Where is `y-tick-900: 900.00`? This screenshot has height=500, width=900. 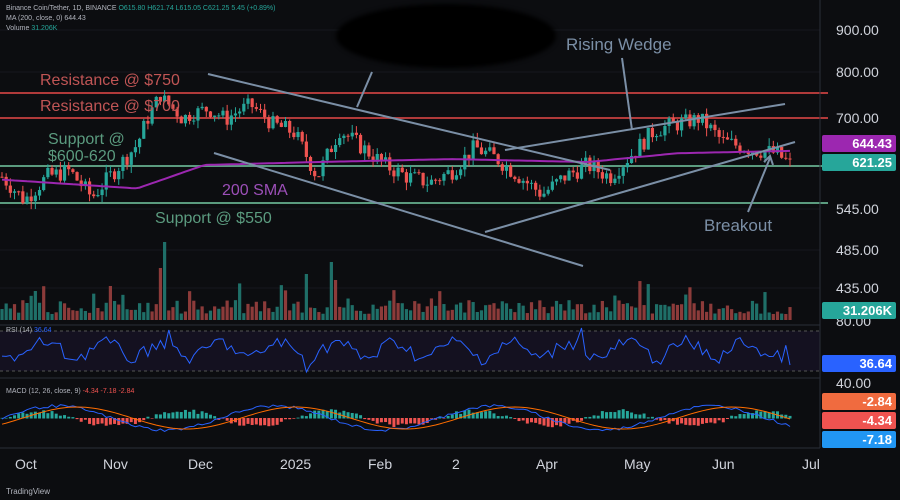 y-tick-900: 900.00 is located at coordinates (857, 30).